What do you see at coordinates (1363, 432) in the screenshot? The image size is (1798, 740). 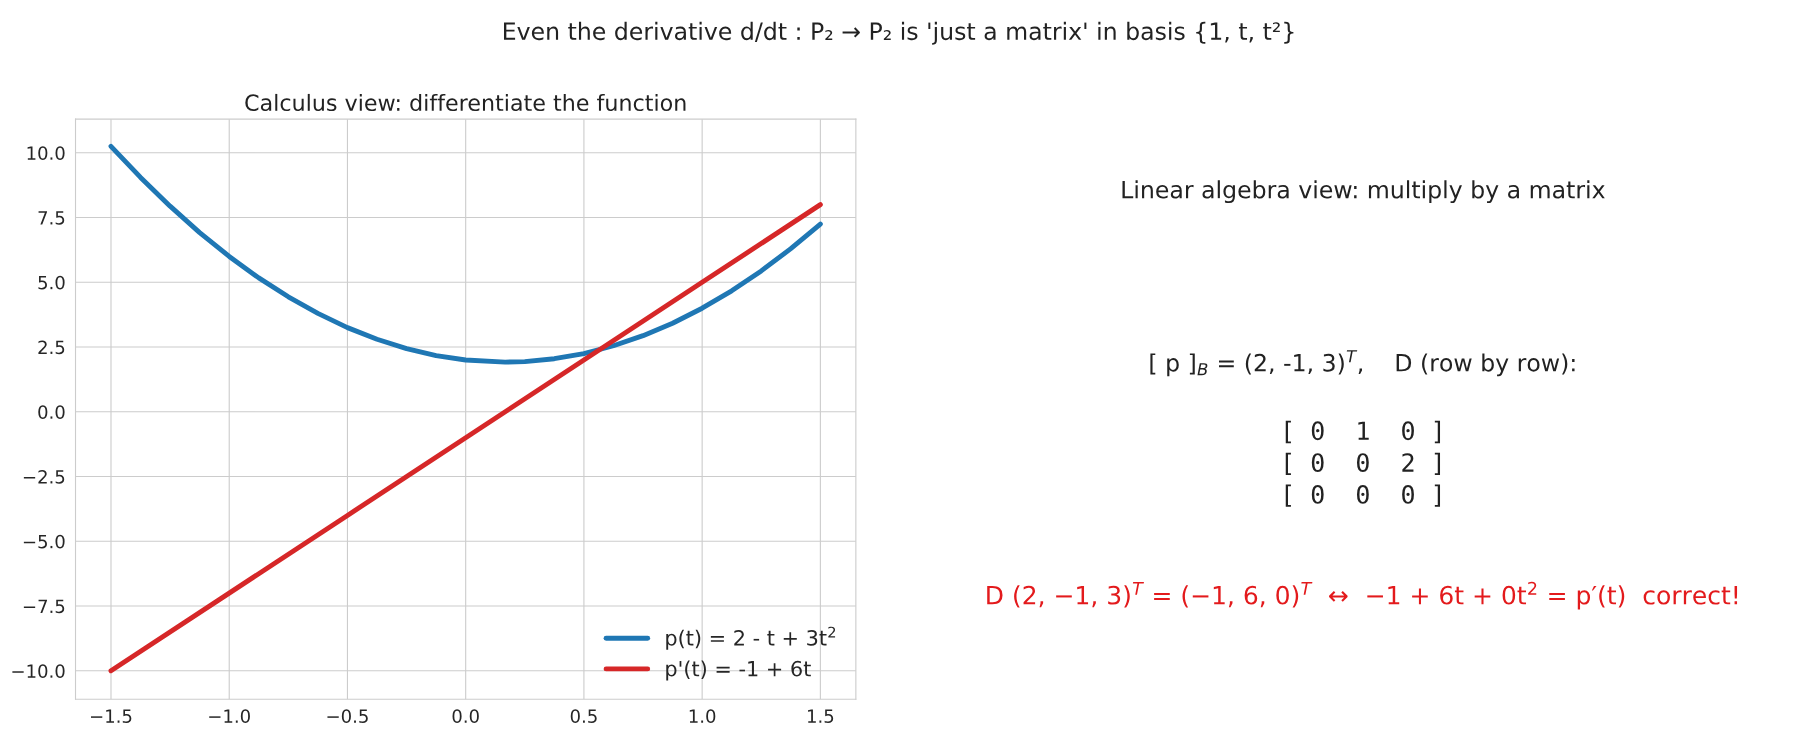 I see `text: [ 0 1 0 ]` at bounding box center [1363, 432].